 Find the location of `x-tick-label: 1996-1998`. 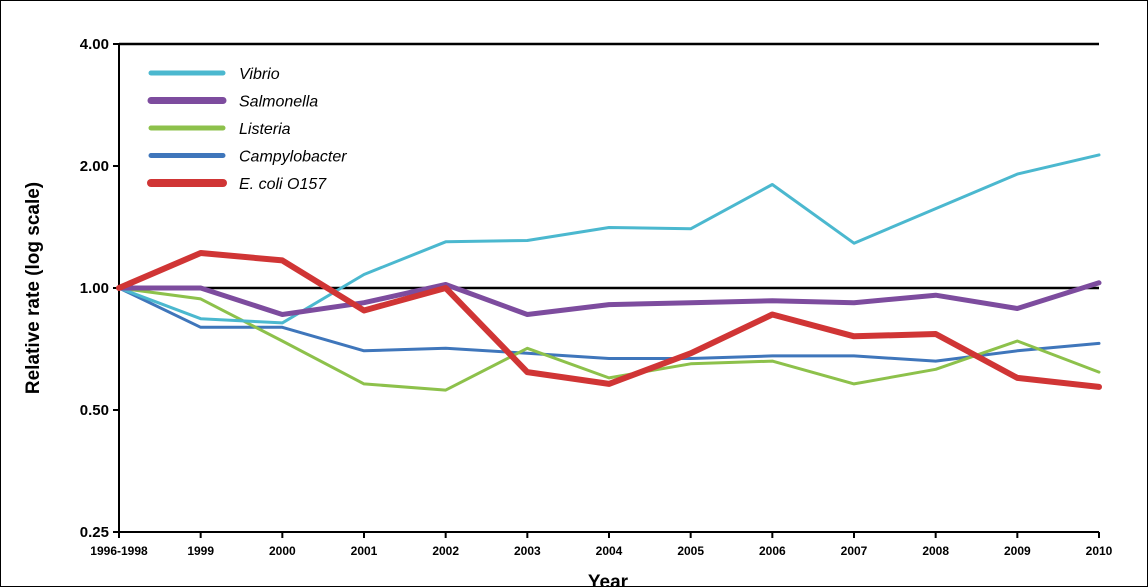

x-tick-label: 1996-1998 is located at coordinates (119, 551).